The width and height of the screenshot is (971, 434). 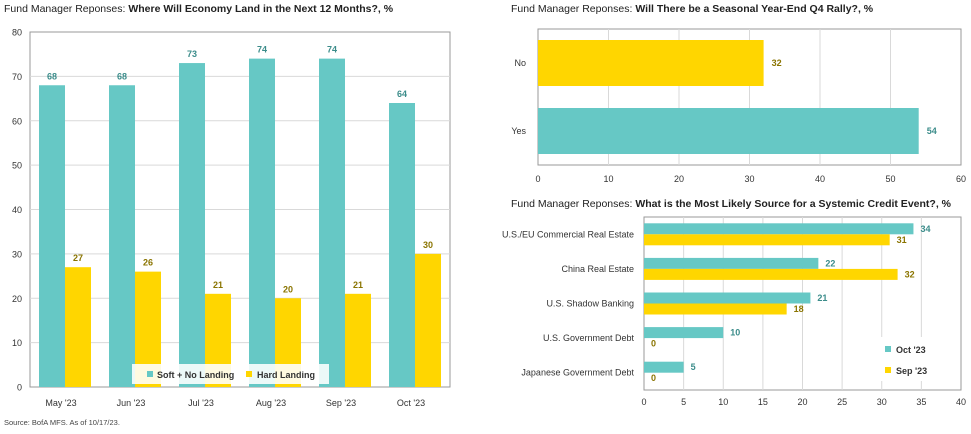 What do you see at coordinates (799, 309) in the screenshot?
I see `chart3-data-label: 18` at bounding box center [799, 309].